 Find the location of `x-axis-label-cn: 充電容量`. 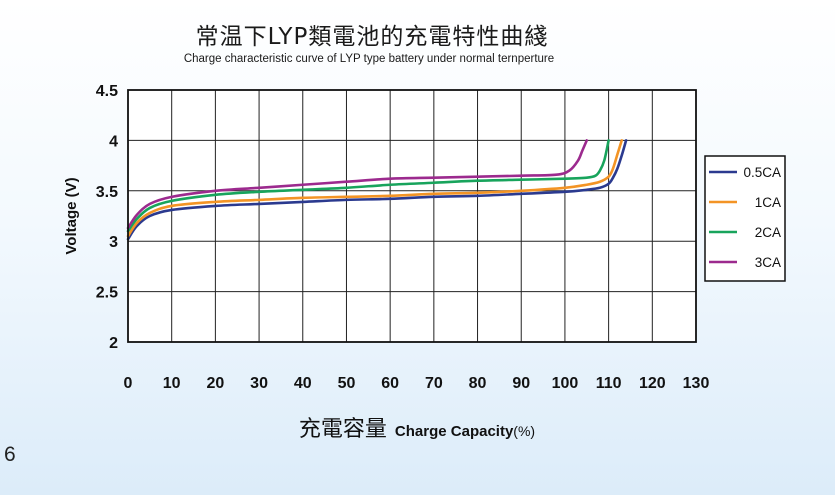

x-axis-label-cn: 充電容量 is located at coordinates (343, 429).